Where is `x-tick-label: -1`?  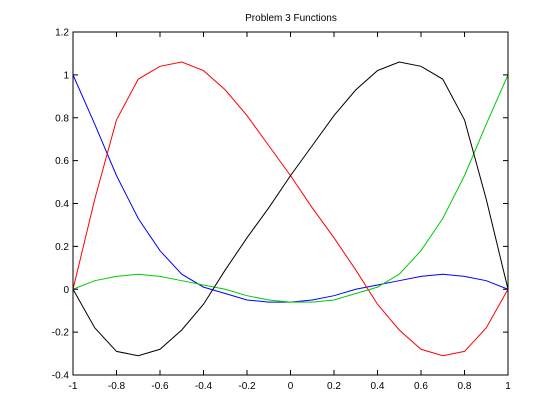
x-tick-label: -1 is located at coordinates (73, 386).